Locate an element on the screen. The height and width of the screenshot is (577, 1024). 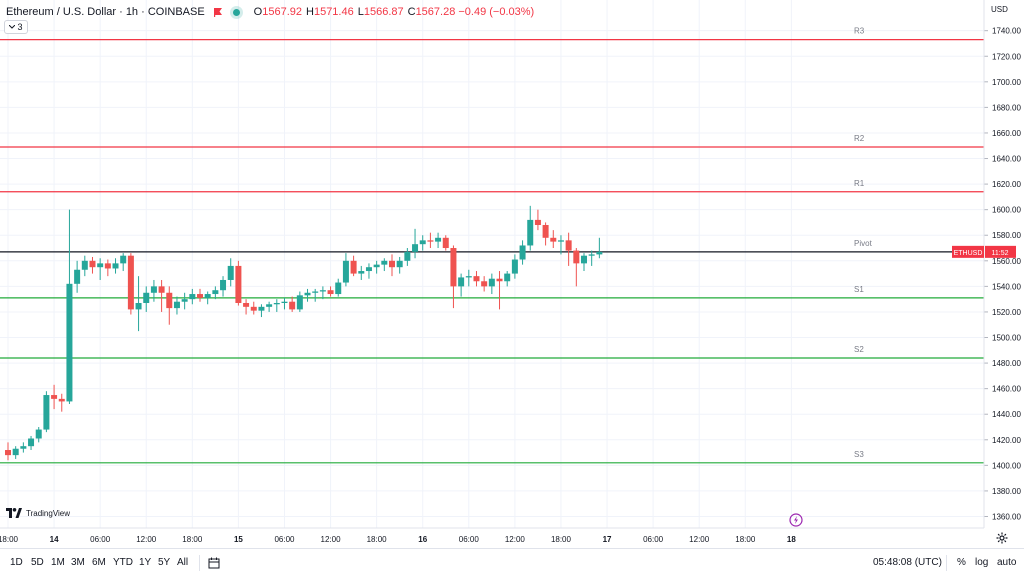
calendar-range-icon is located at coordinates (214, 563).